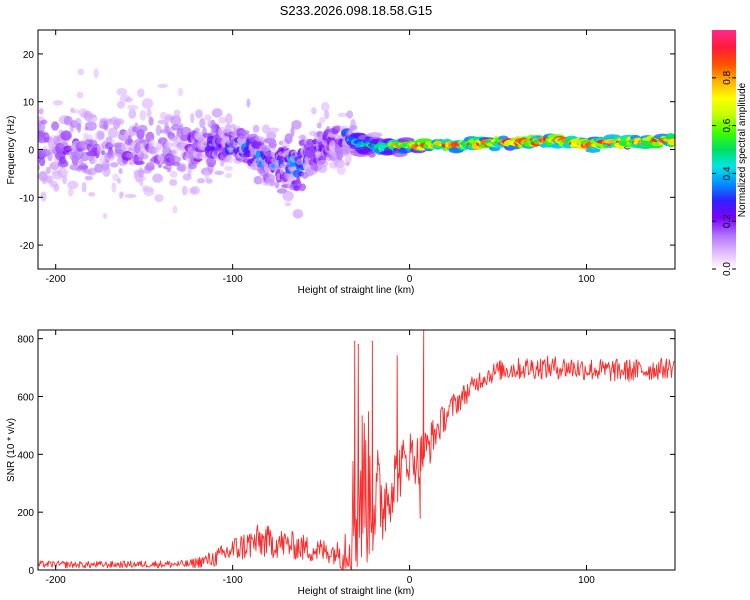  I want to click on snr-ylabel: SNR (10 * v/v), so click(11, 450).